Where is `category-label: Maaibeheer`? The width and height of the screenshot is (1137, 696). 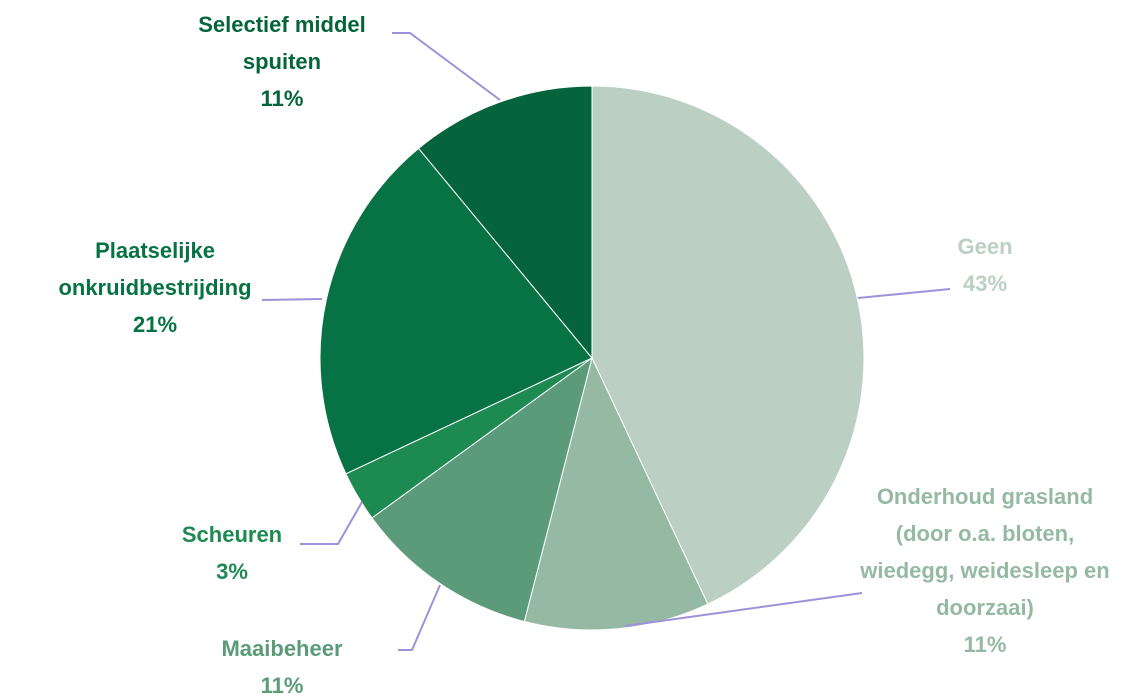
category-label: Maaibeheer is located at coordinates (282, 648).